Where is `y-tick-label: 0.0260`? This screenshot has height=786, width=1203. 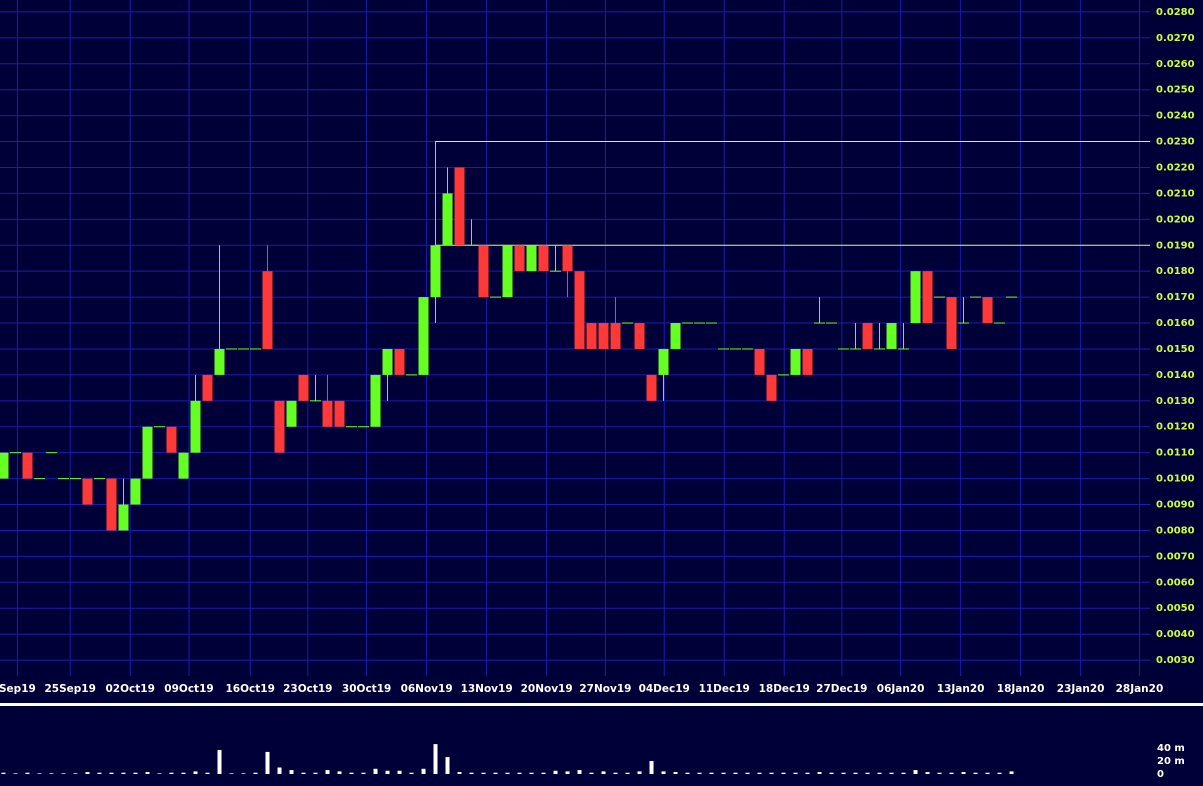 y-tick-label: 0.0260 is located at coordinates (1175, 64).